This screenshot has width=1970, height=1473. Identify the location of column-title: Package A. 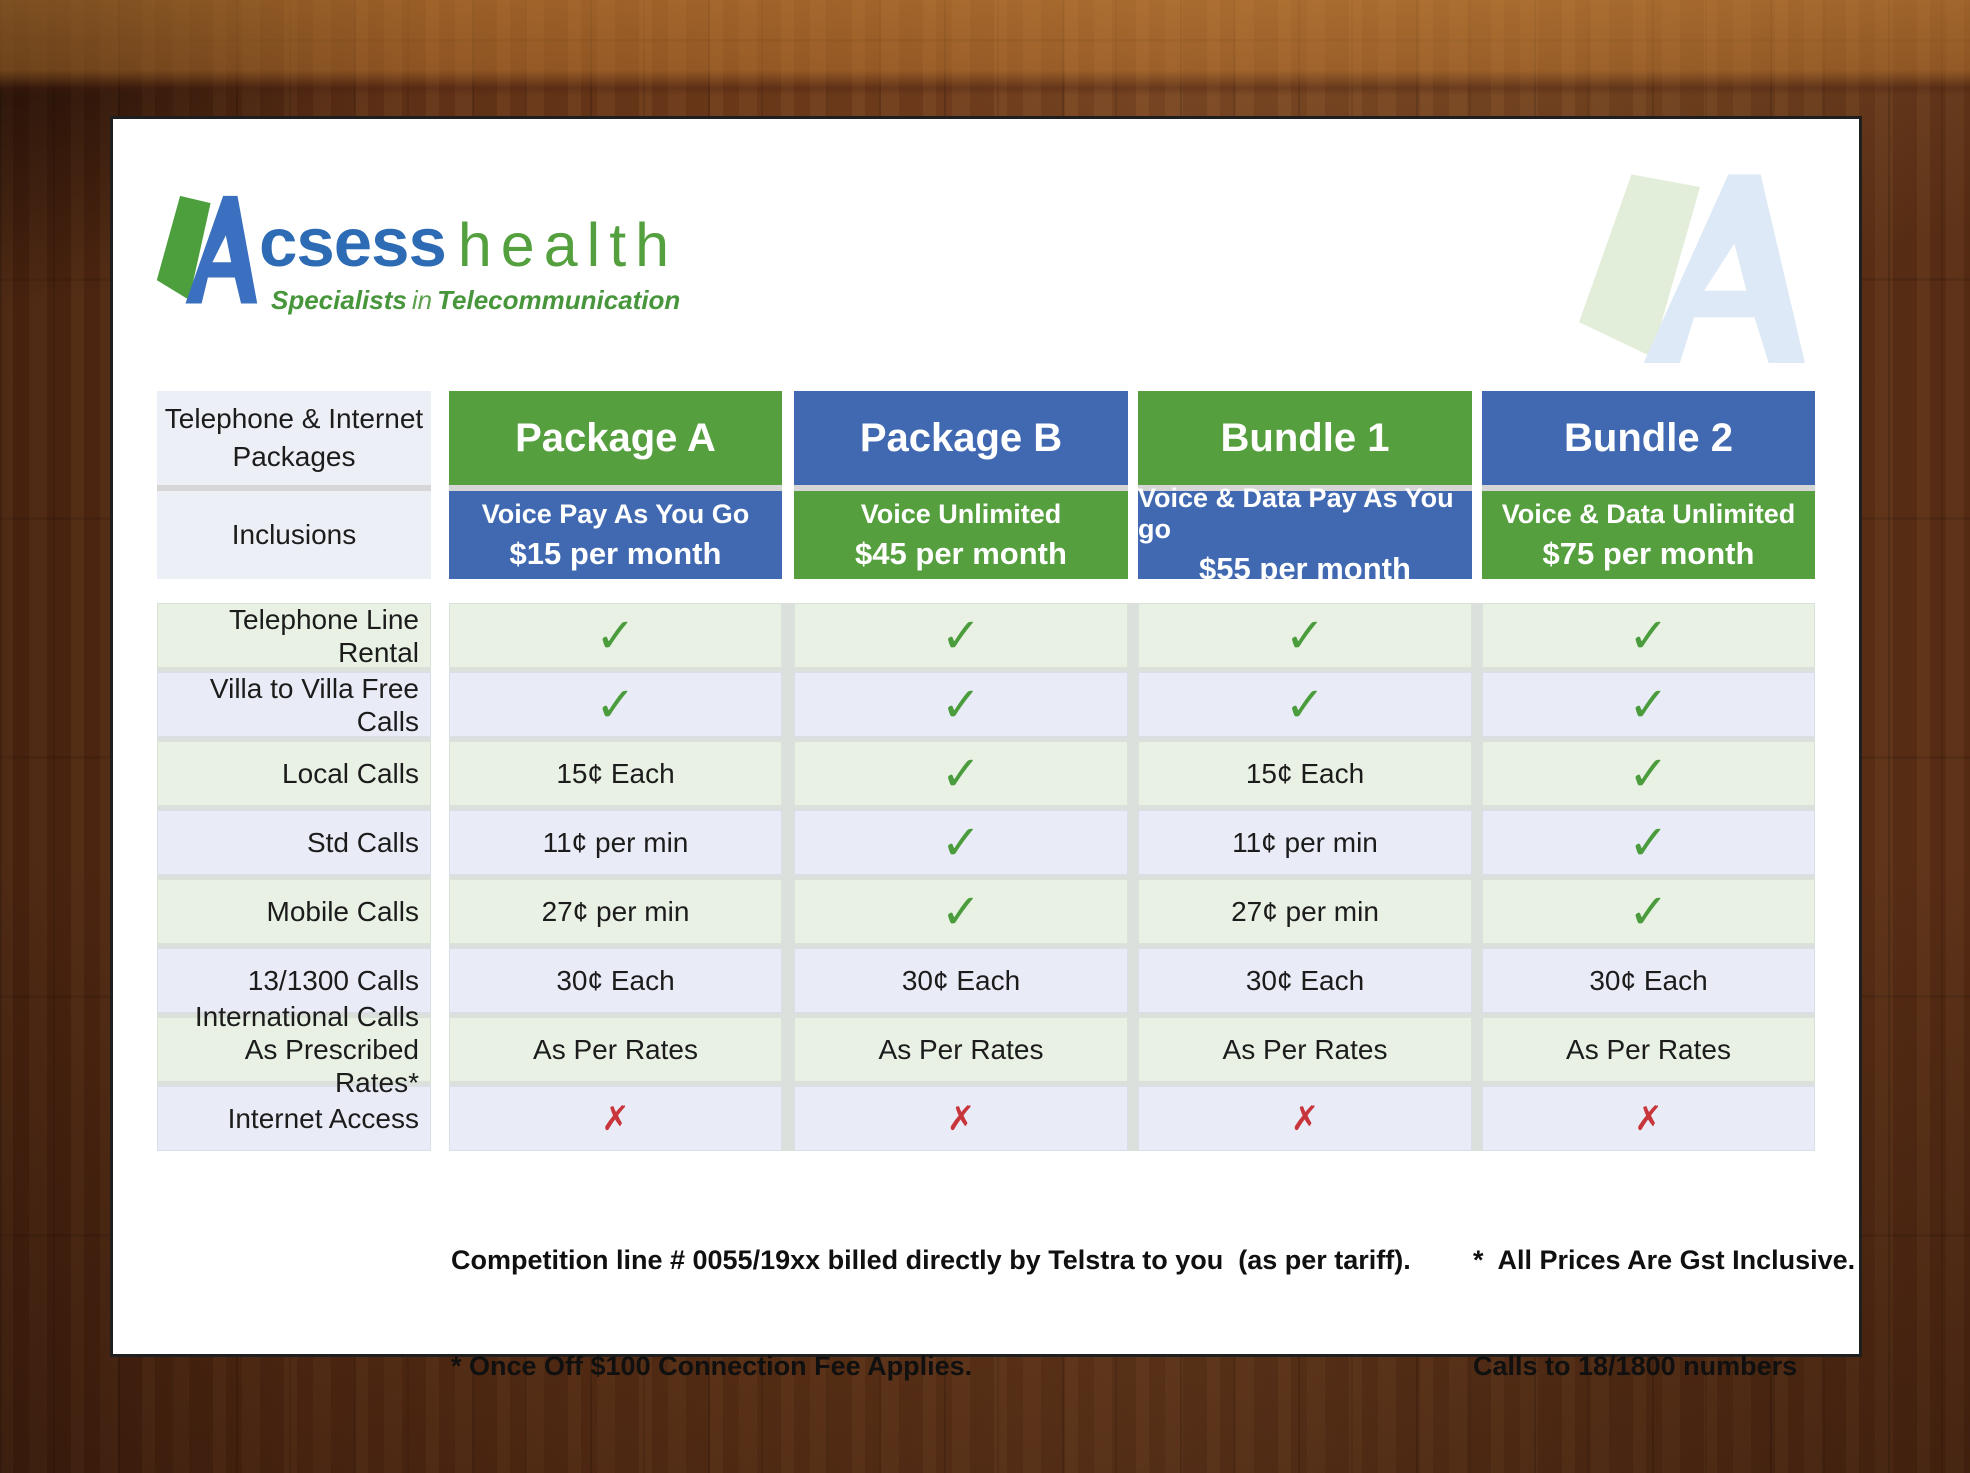
(615, 438).